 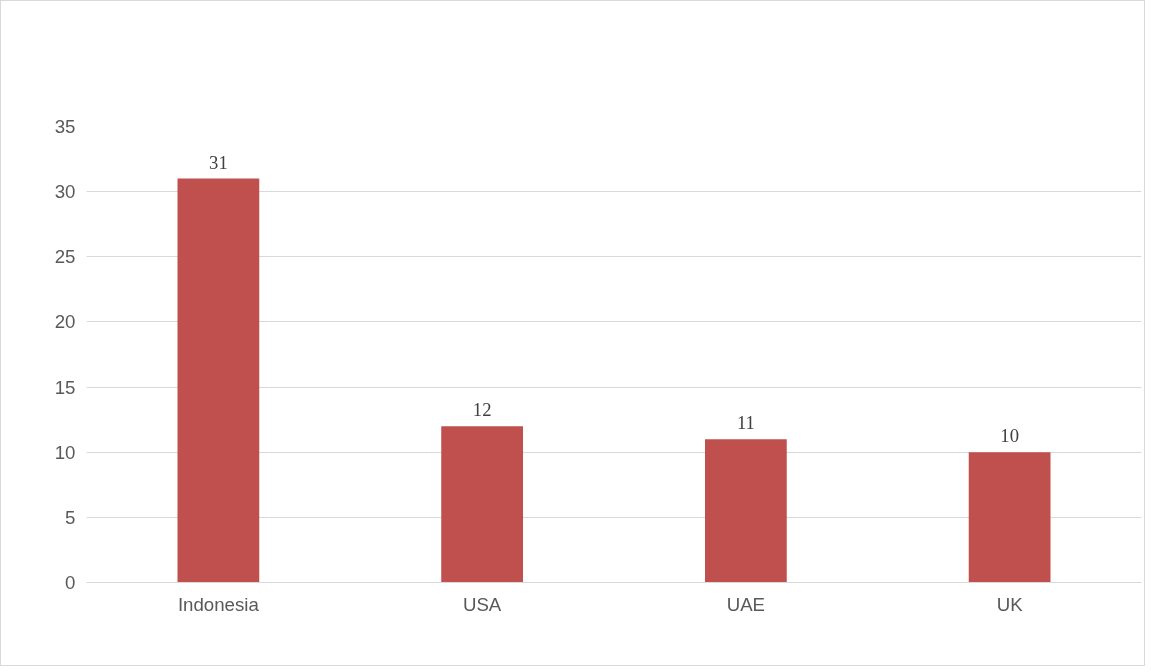 What do you see at coordinates (65, 126) in the screenshot?
I see `y-tick-label: 35` at bounding box center [65, 126].